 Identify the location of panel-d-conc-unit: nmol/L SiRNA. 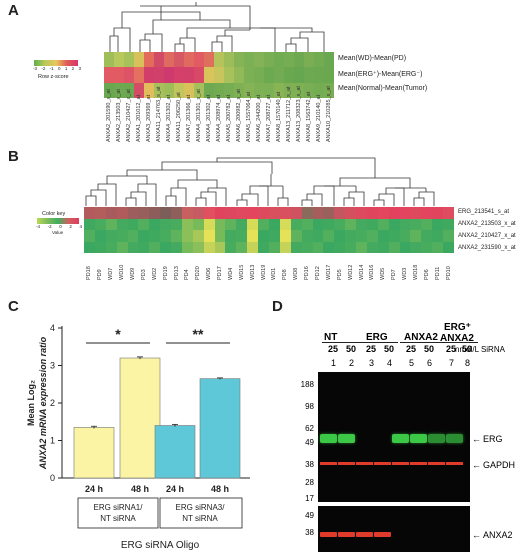
(480, 349).